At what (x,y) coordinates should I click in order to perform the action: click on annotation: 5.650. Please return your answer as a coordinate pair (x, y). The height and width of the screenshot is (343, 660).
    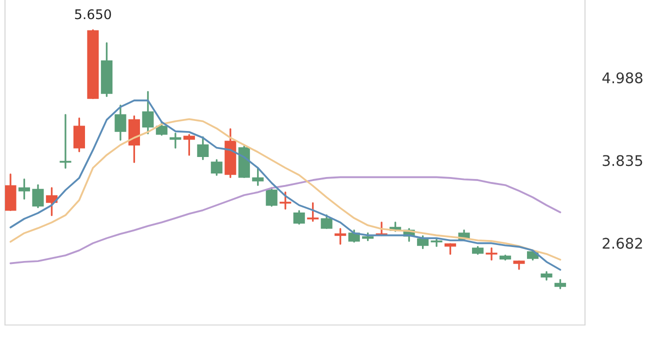
    Looking at the image, I should click on (93, 14).